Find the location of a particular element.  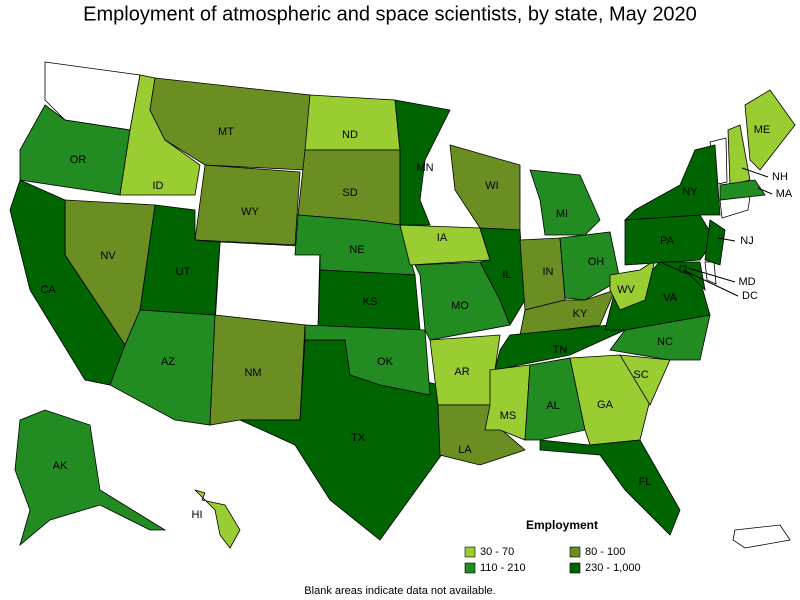

state-label: IN is located at coordinates (548, 272).